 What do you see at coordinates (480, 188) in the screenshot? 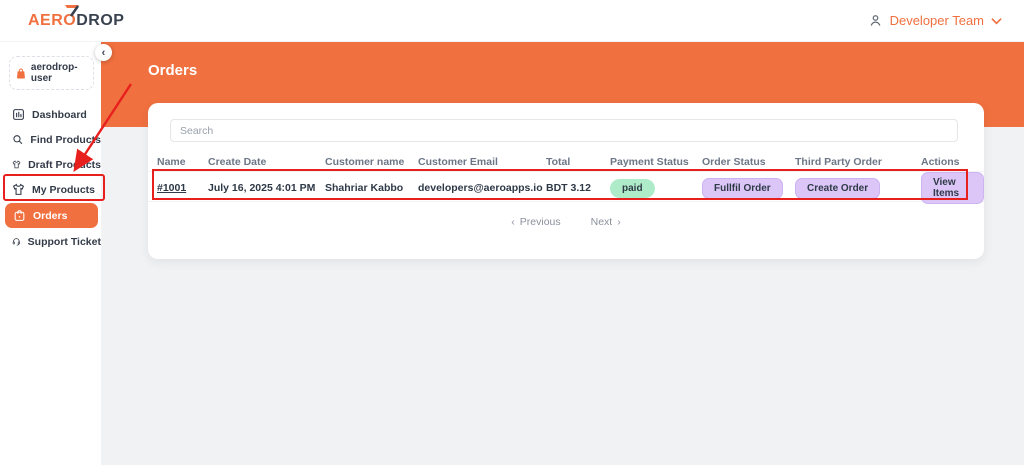
I see `order-customer-email: developers@aeroapps.io` at bounding box center [480, 188].